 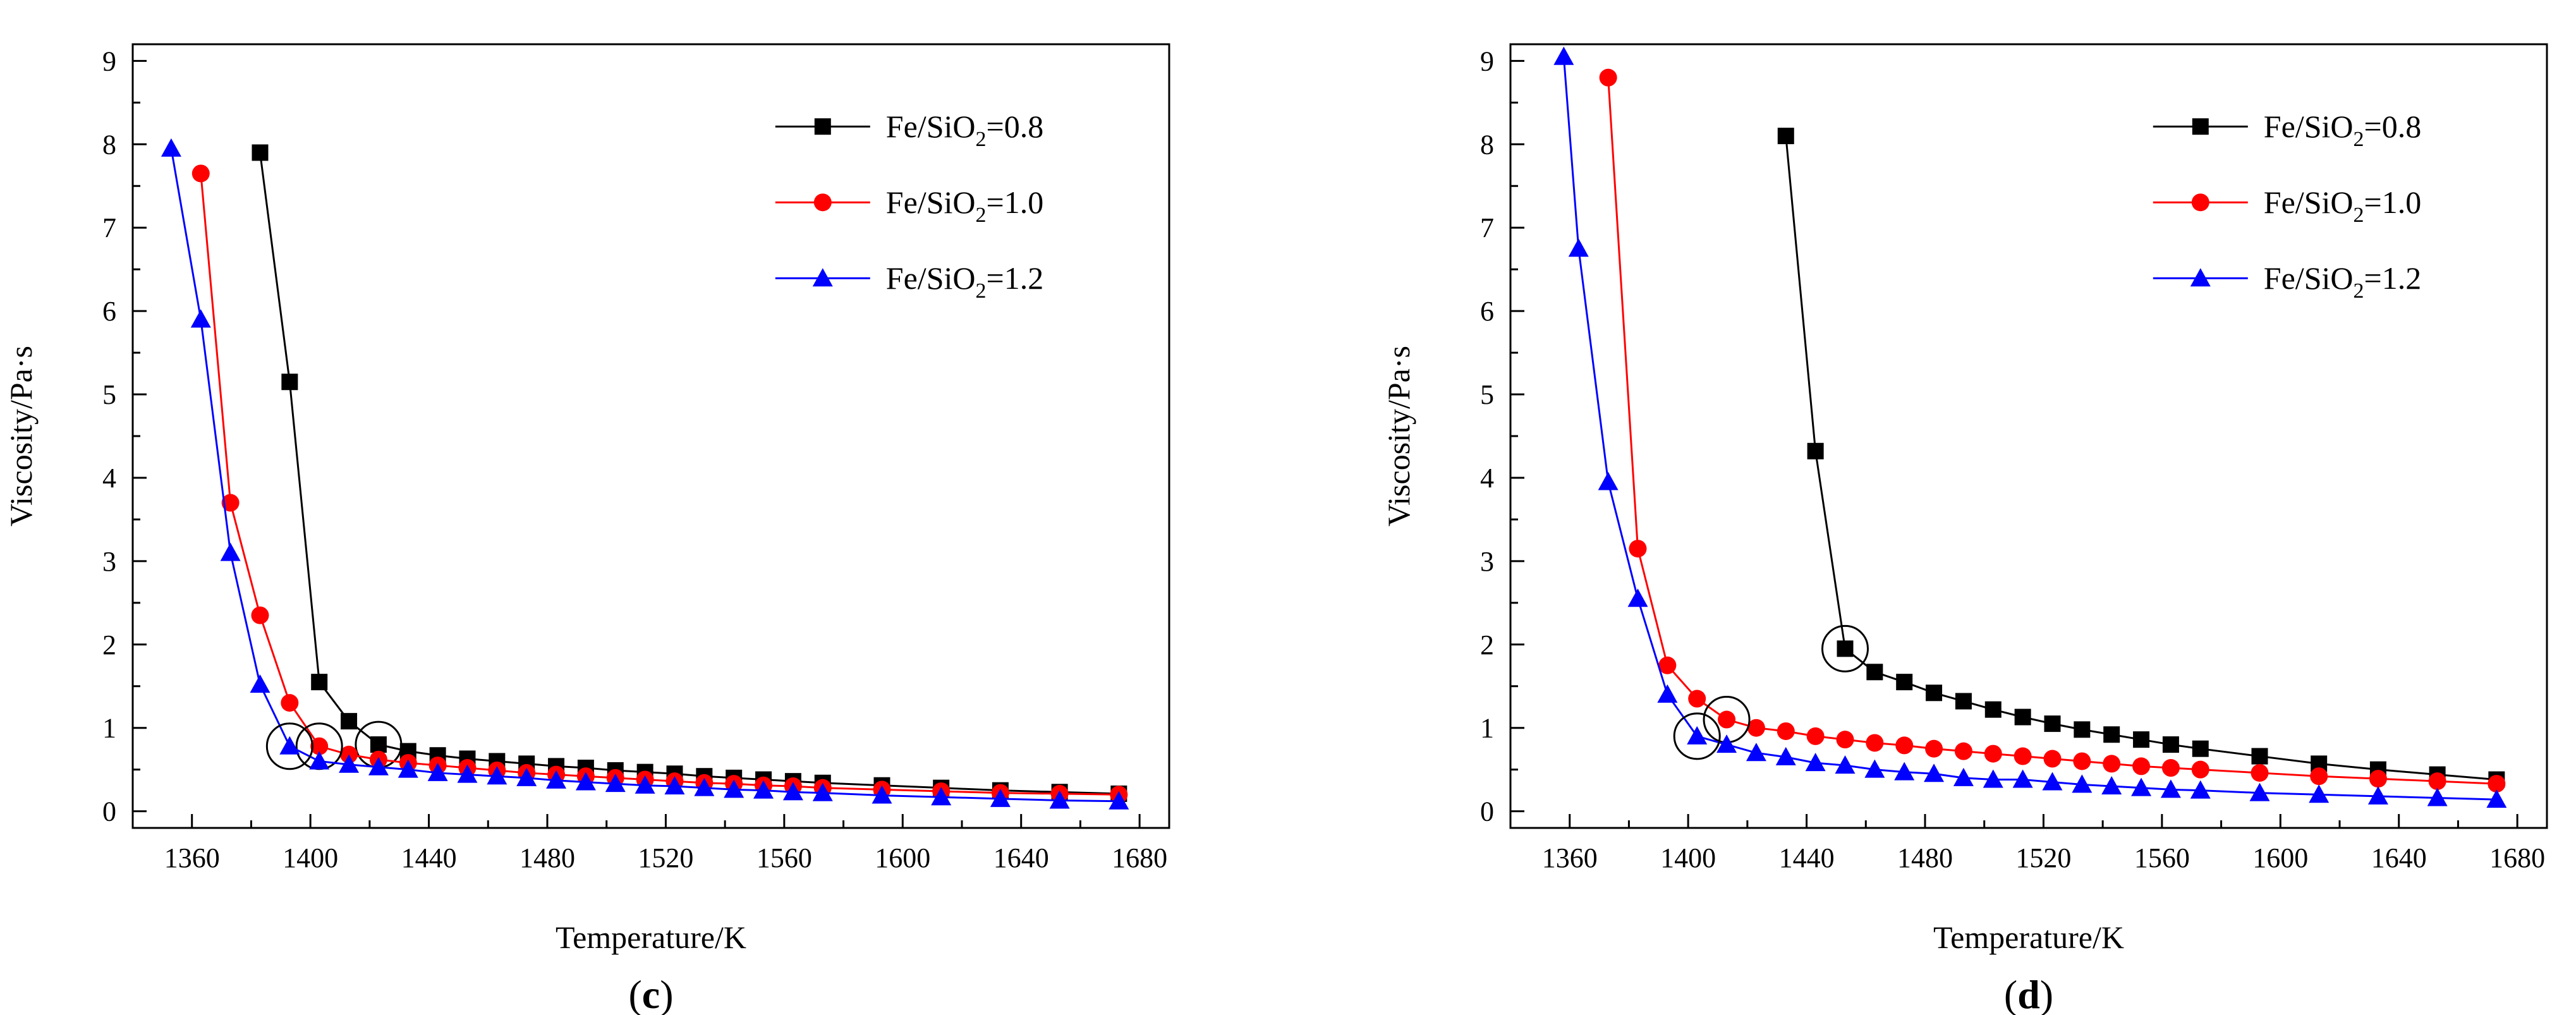 What do you see at coordinates (2028, 993) in the screenshot?
I see `panel-letter: d` at bounding box center [2028, 993].